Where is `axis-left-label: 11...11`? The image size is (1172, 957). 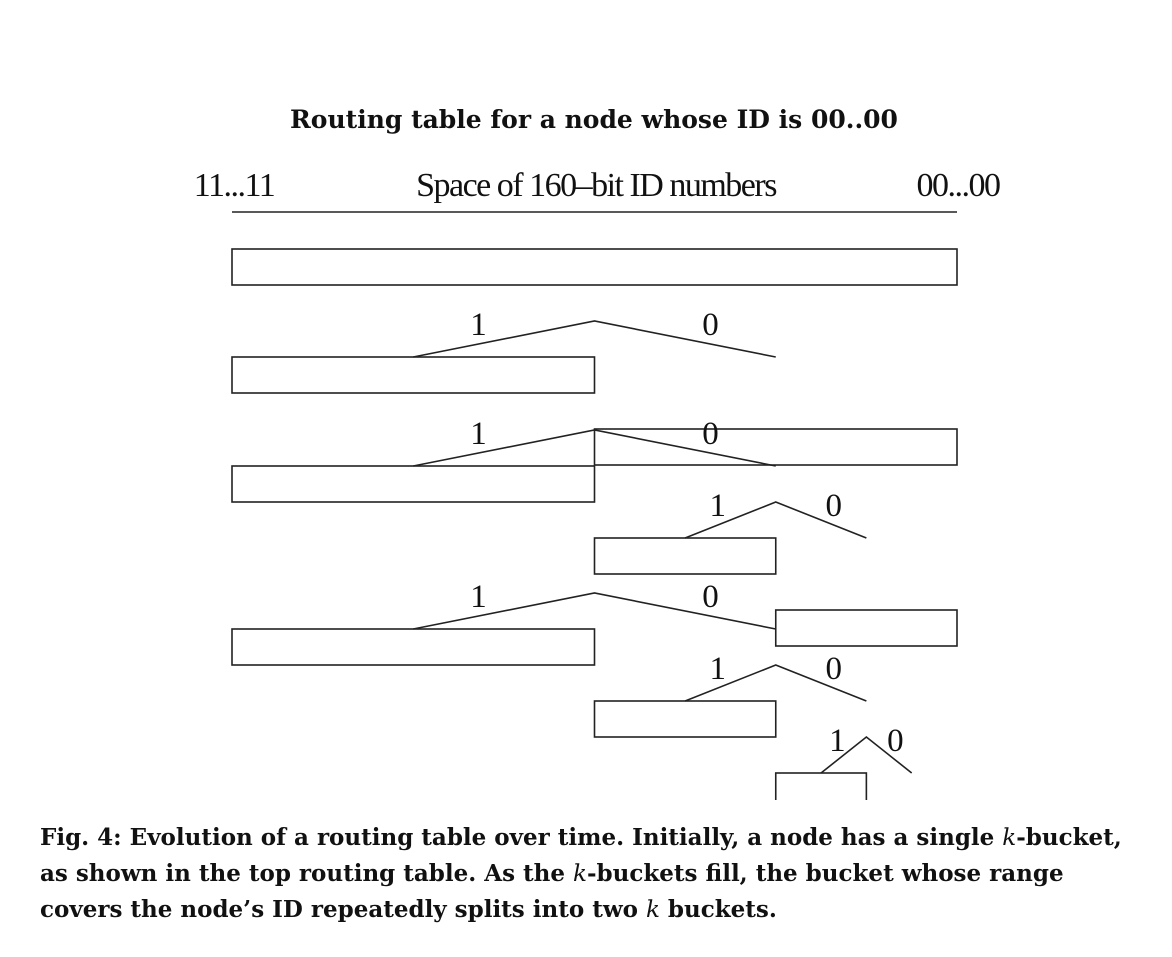 axis-left-label: 11...11 is located at coordinates (234, 185).